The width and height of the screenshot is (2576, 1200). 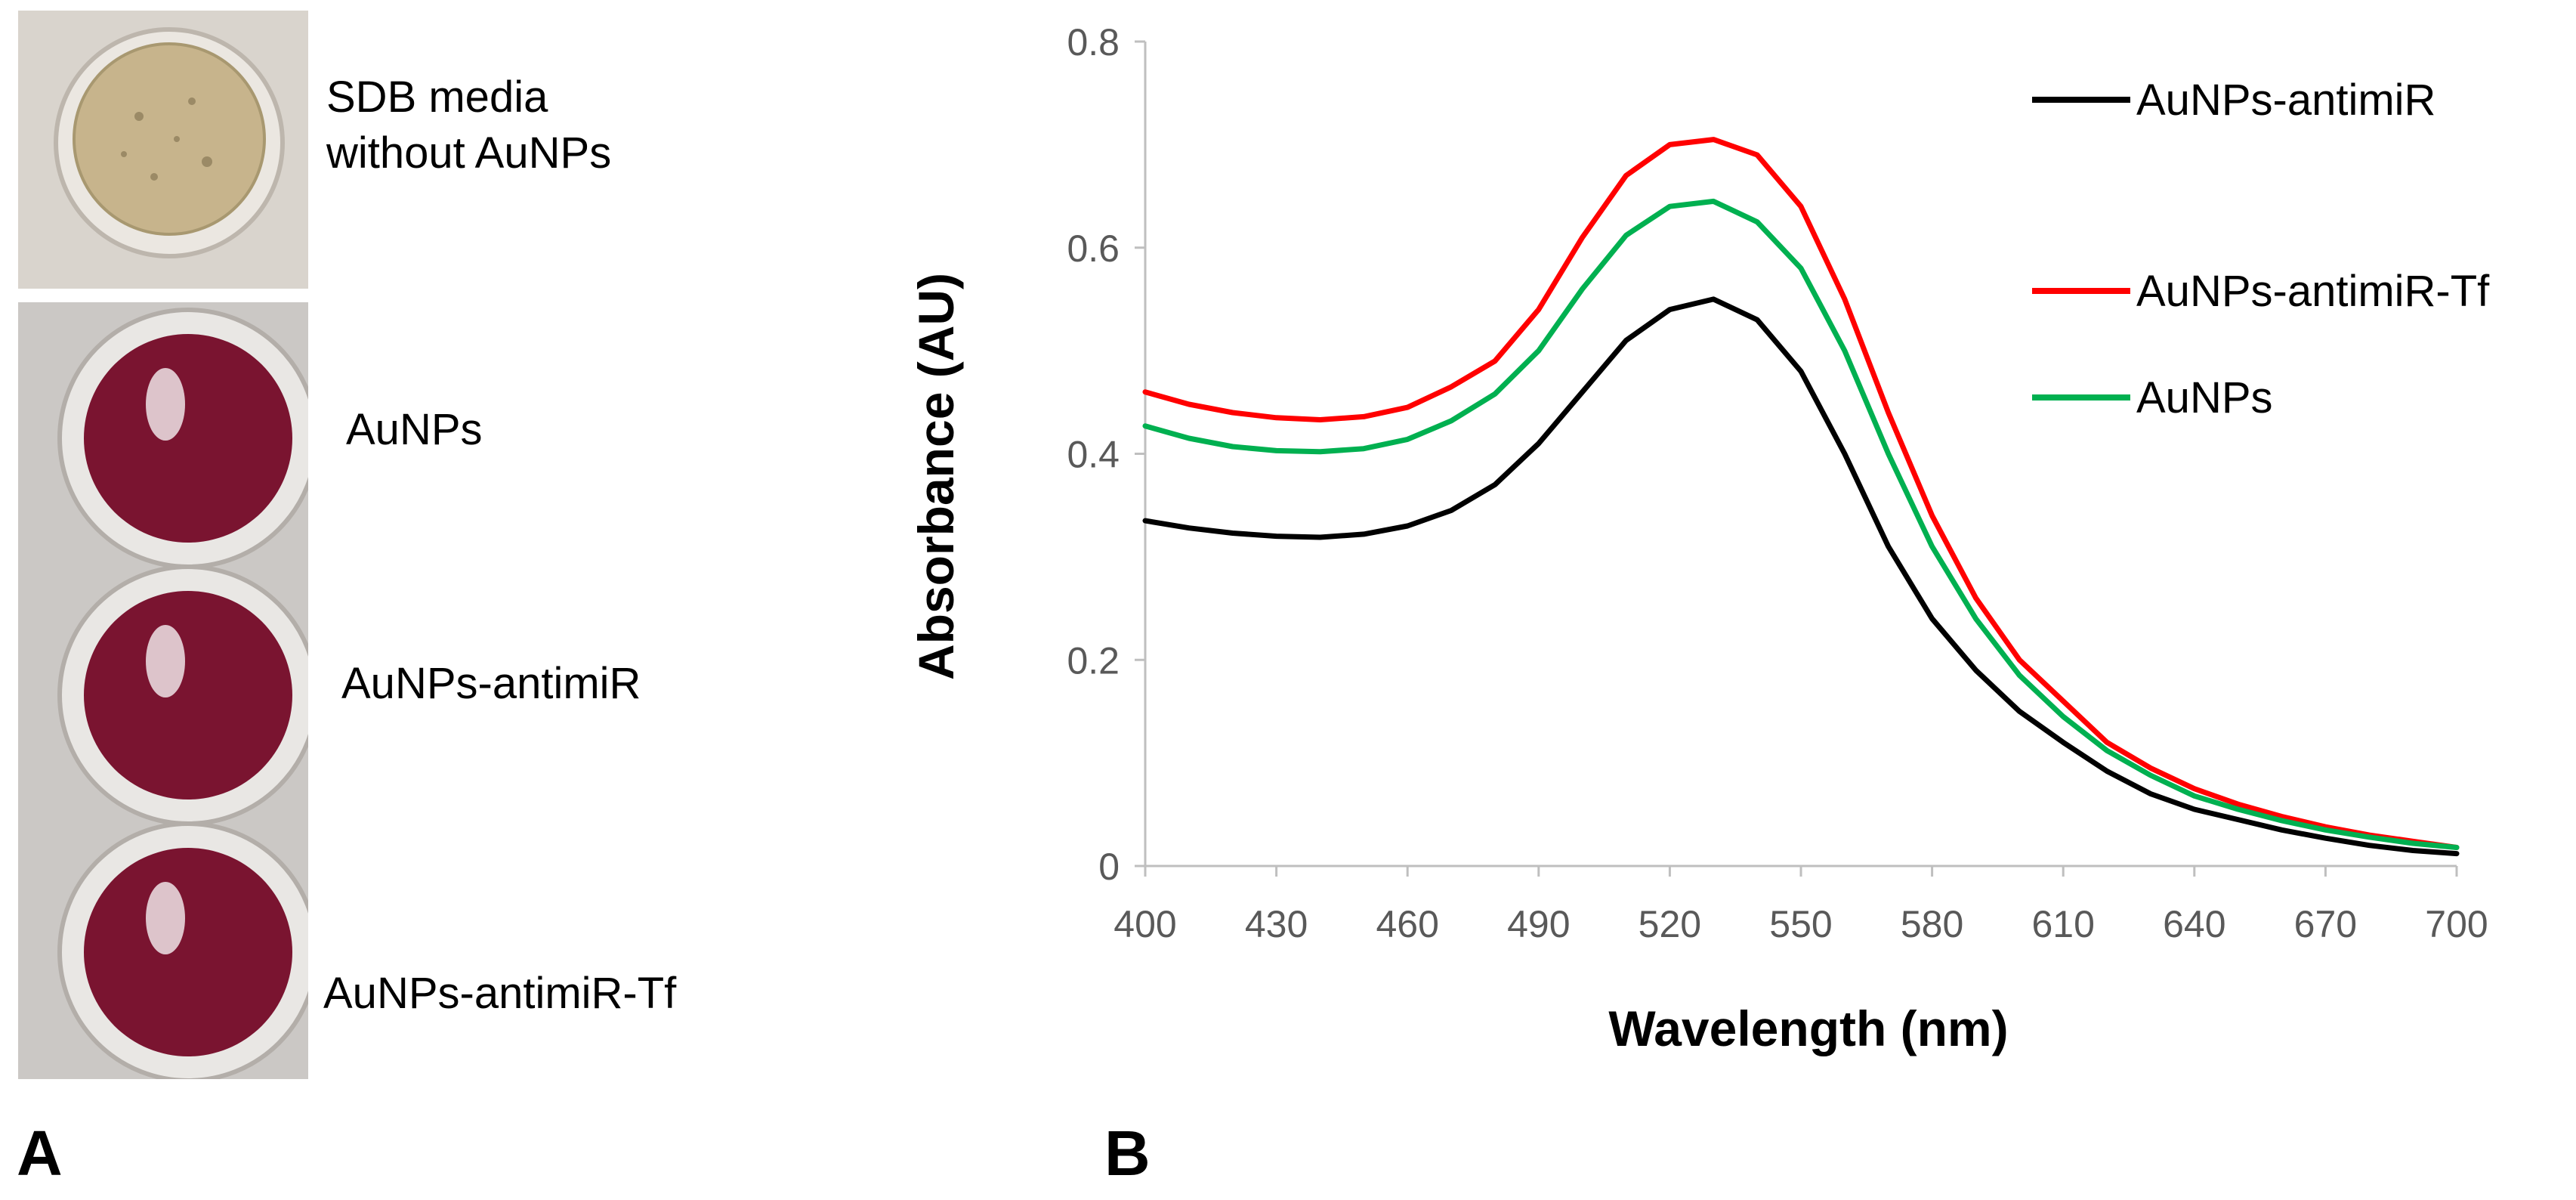 I want to click on label-sdb-line2: without AuNPs, so click(x=469, y=153).